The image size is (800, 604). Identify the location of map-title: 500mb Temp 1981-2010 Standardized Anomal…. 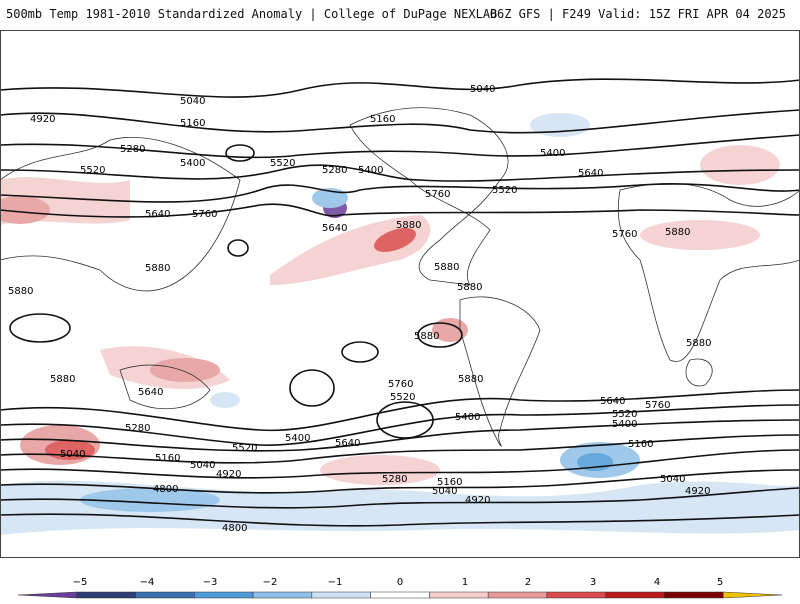
(252, 14).